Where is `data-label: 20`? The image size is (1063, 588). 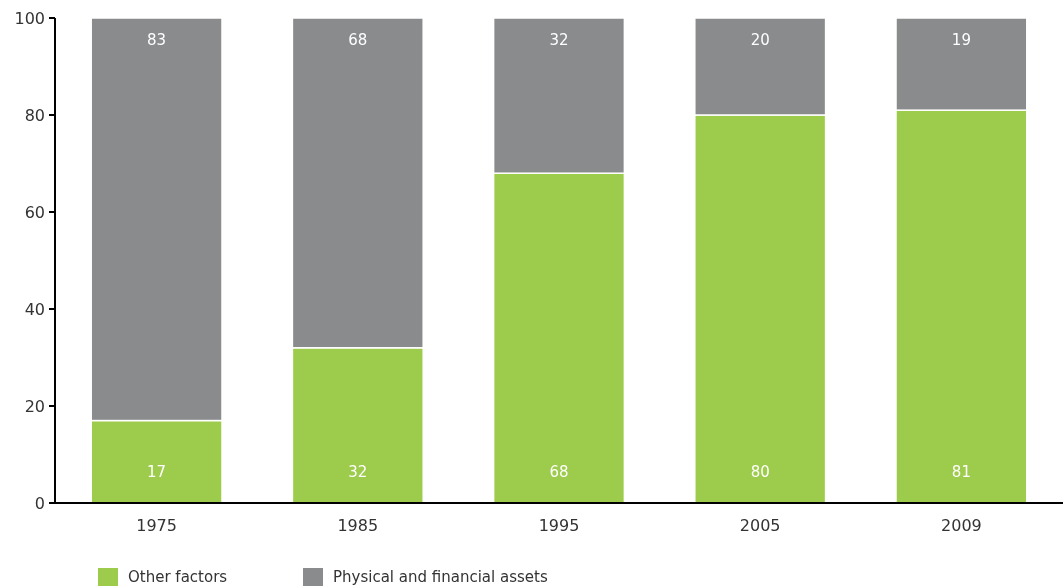 data-label: 20 is located at coordinates (760, 40).